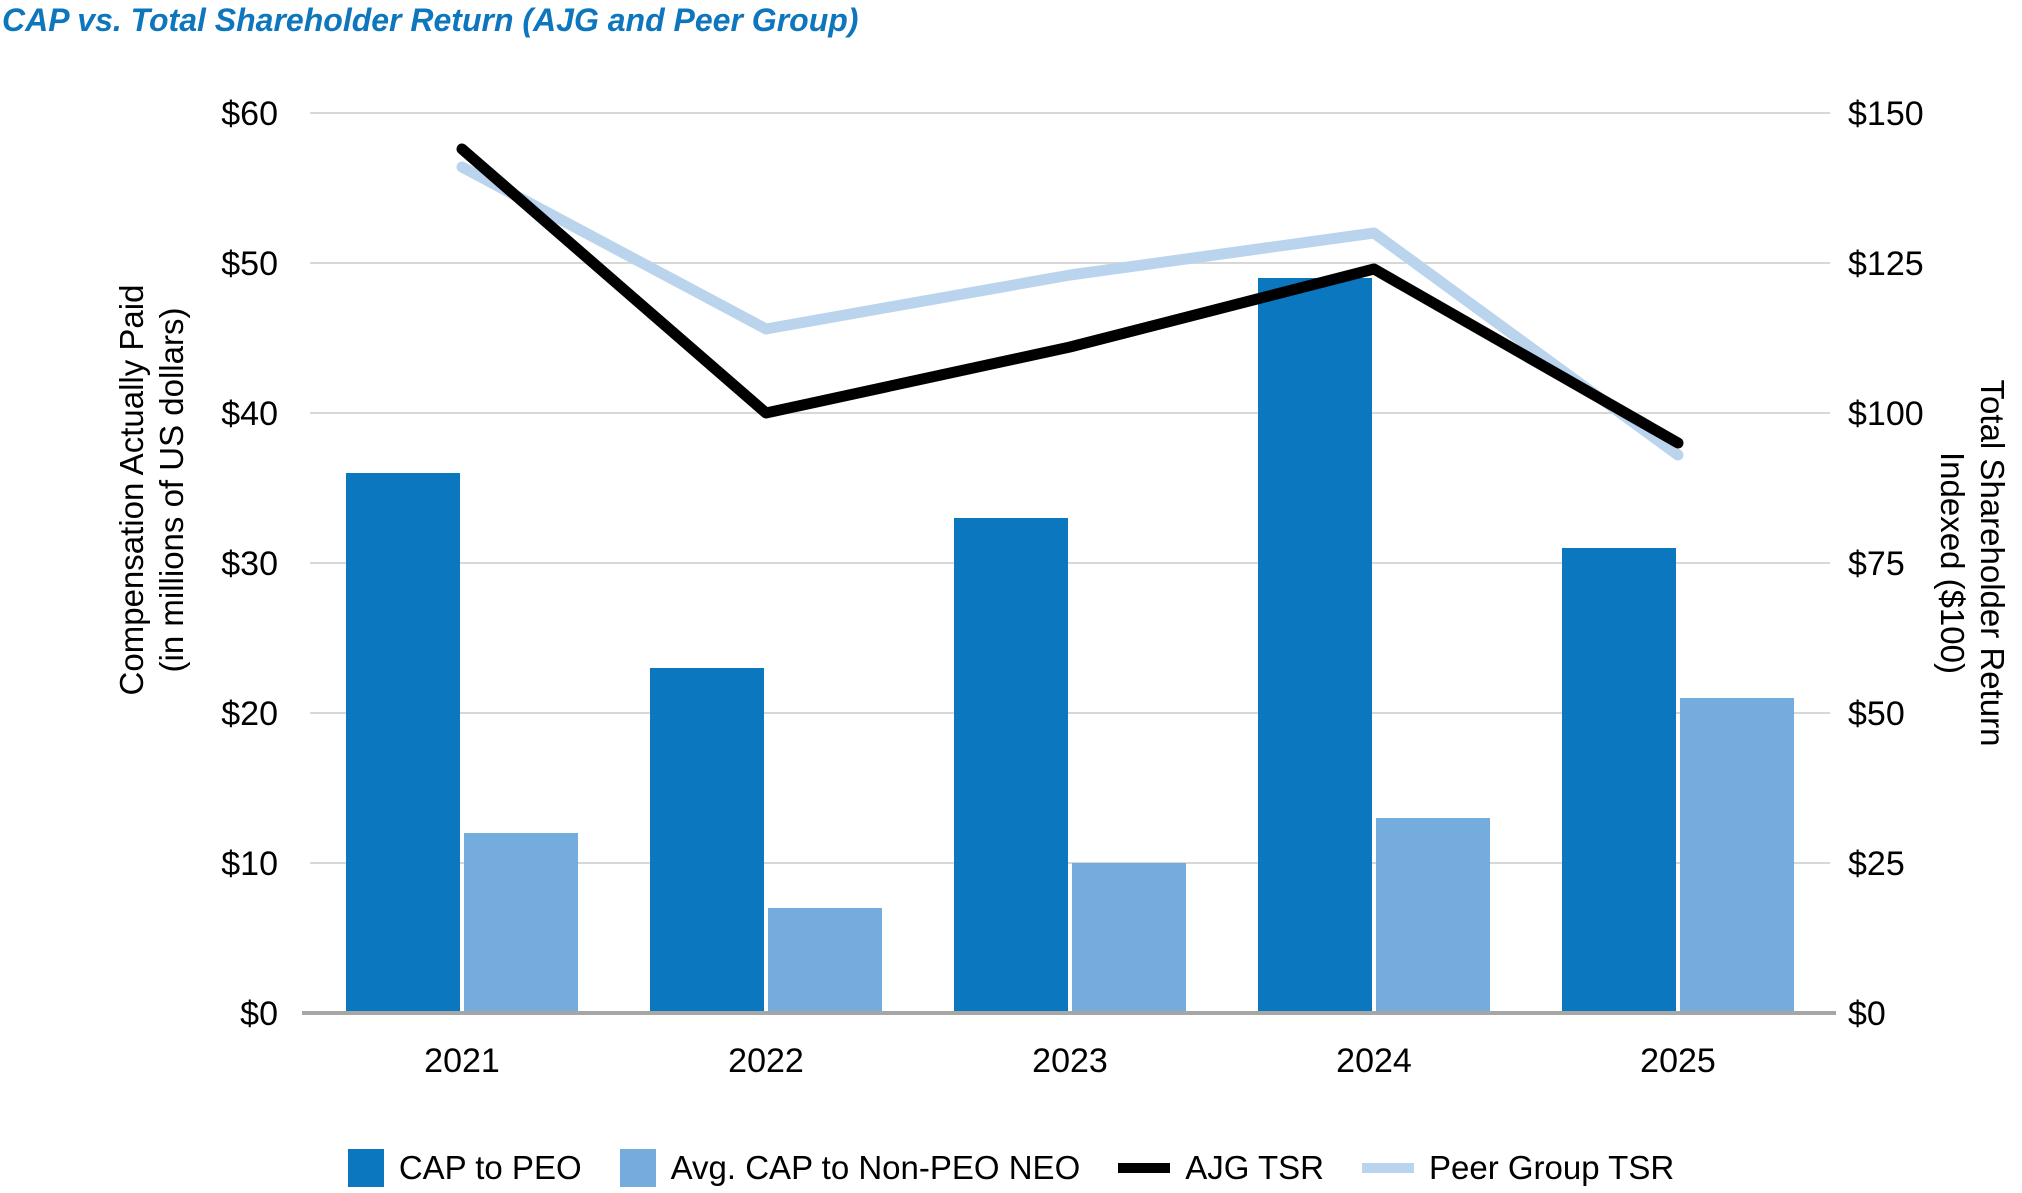 The height and width of the screenshot is (1193, 2022). I want to click on right-axis-tick: $25, so click(1876, 864).